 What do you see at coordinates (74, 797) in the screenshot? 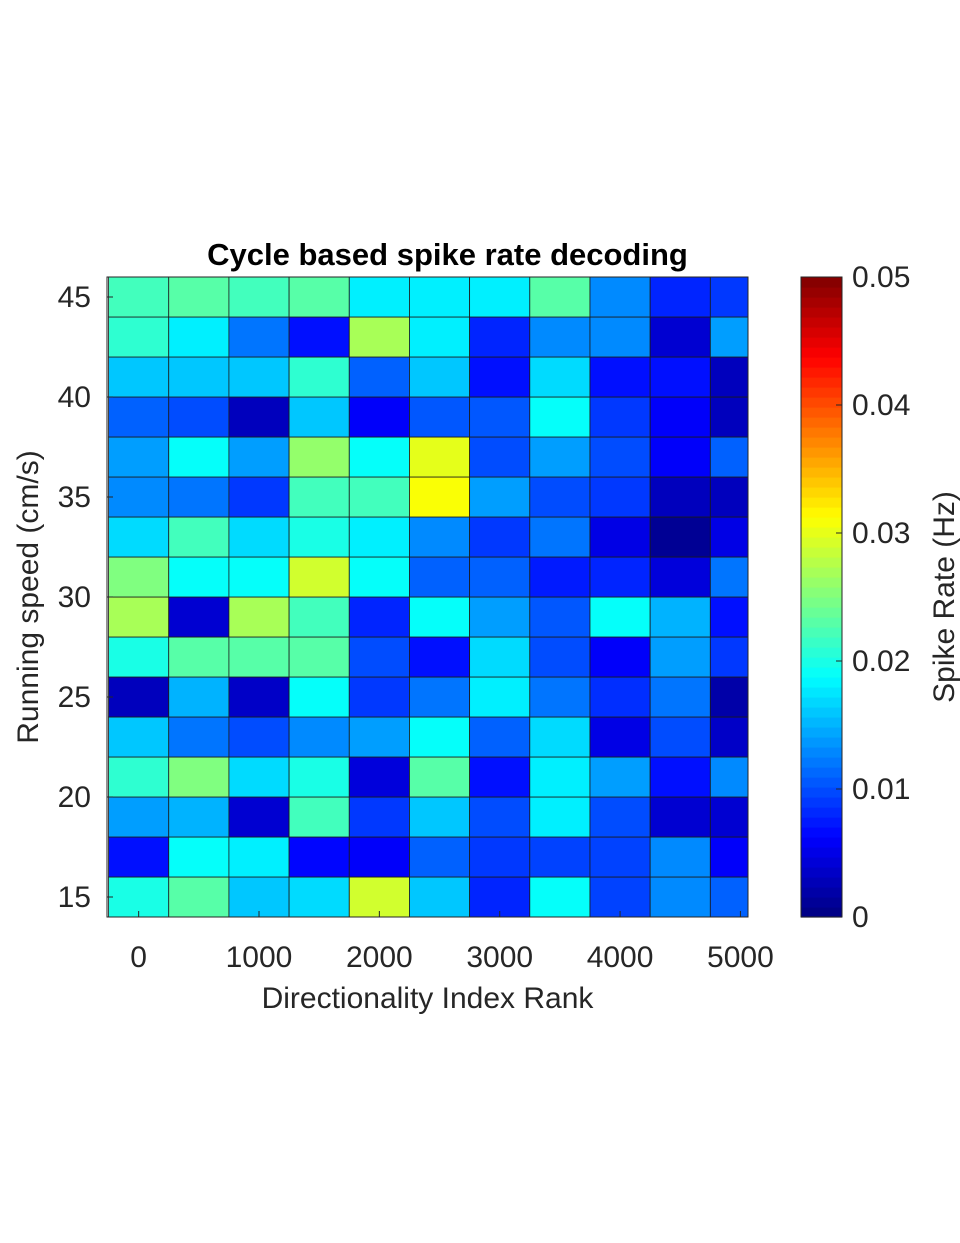
I see `y-tick-label: 20` at bounding box center [74, 797].